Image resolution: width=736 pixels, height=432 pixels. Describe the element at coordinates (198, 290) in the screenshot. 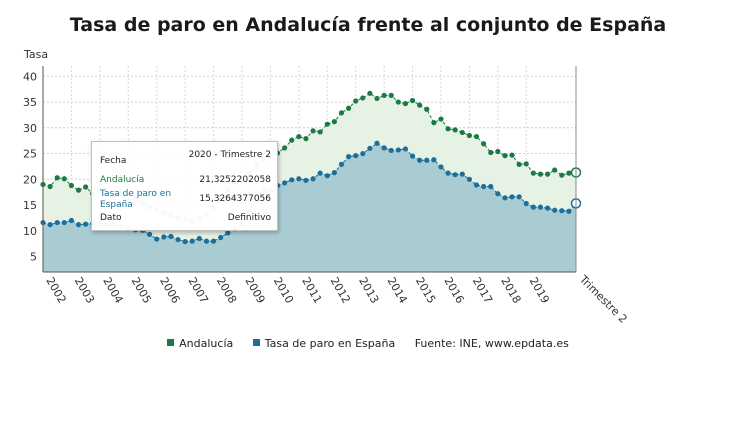

I see `x-tick-label: 2007` at that location.